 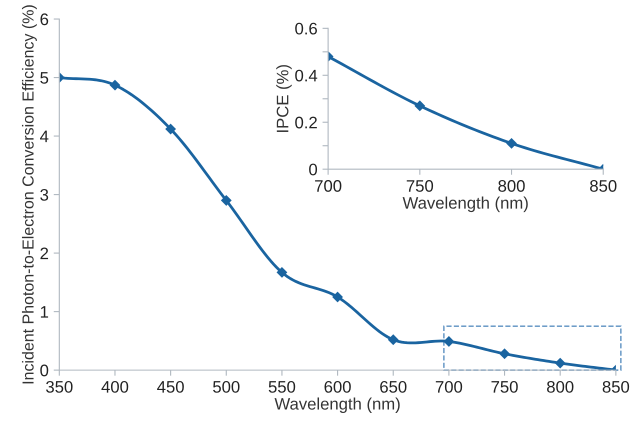 I want to click on x-tick-label: 350, so click(x=59, y=386).